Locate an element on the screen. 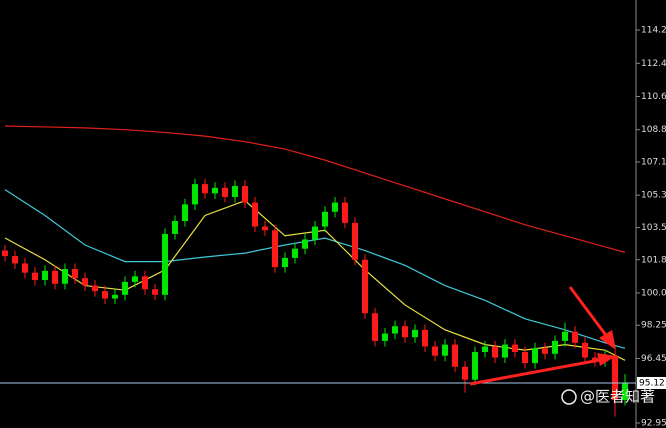 The width and height of the screenshot is (666, 428). y-tick-label: 105.30 is located at coordinates (653, 196).